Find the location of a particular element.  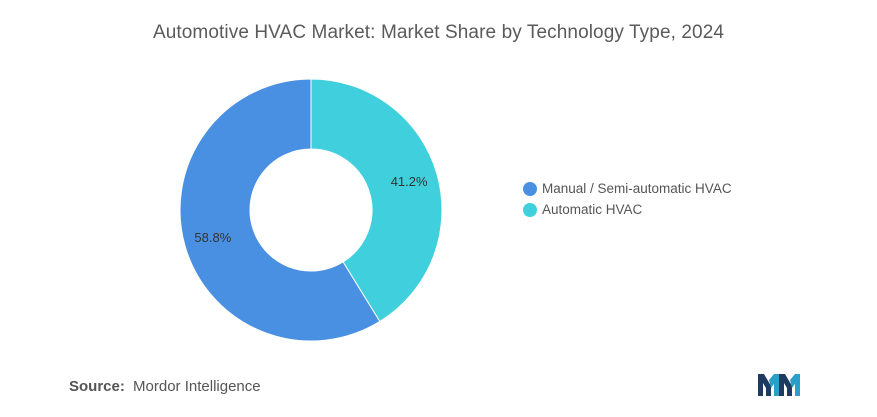

slice-automatic is located at coordinates (376, 200).